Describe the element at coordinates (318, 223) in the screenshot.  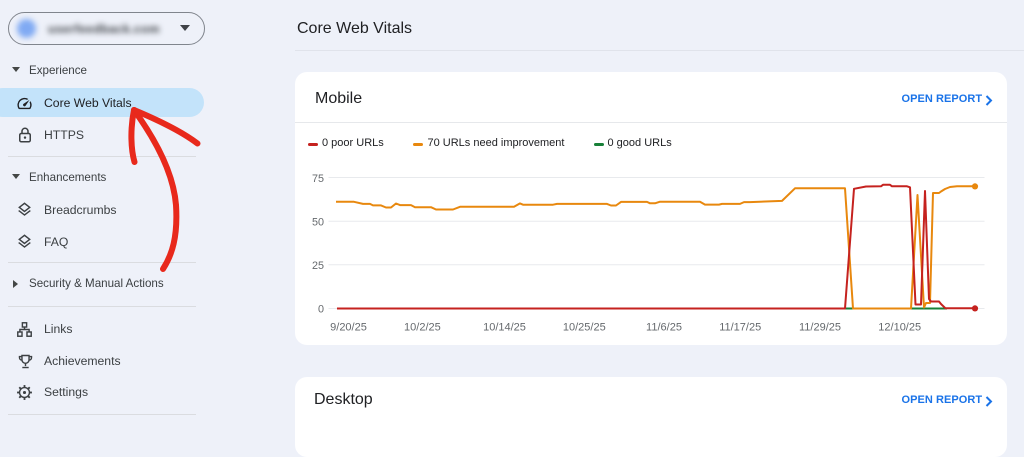
I see `svg-text: 50` at that location.